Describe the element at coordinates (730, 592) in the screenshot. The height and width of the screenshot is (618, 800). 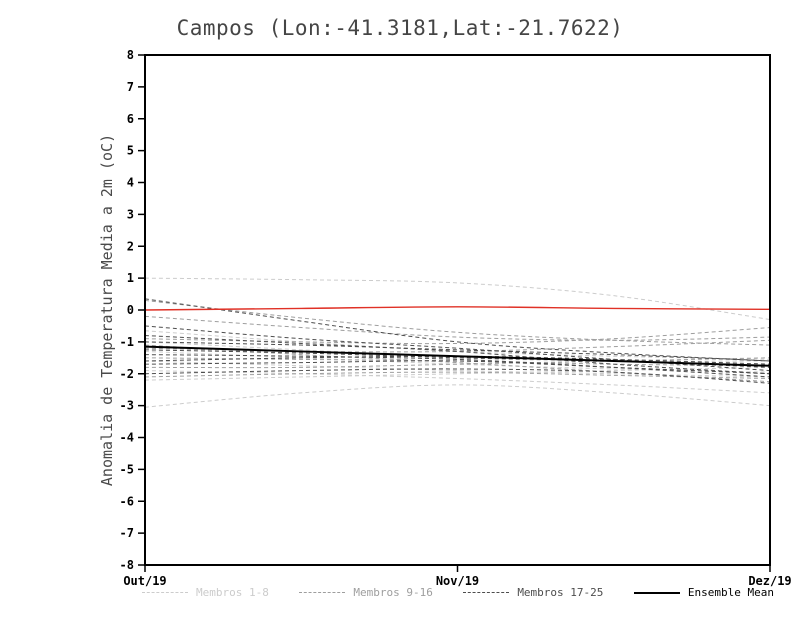
I see `legend-label: Ensemble Mean` at that location.